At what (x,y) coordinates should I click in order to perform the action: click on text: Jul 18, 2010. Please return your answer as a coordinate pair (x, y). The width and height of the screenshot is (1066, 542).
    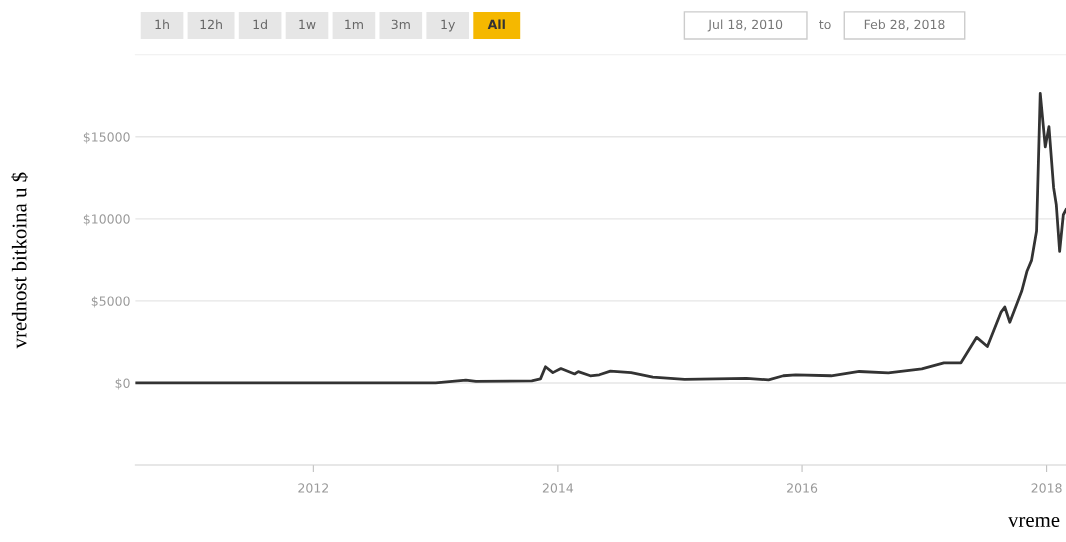
    Looking at the image, I should click on (745, 25).